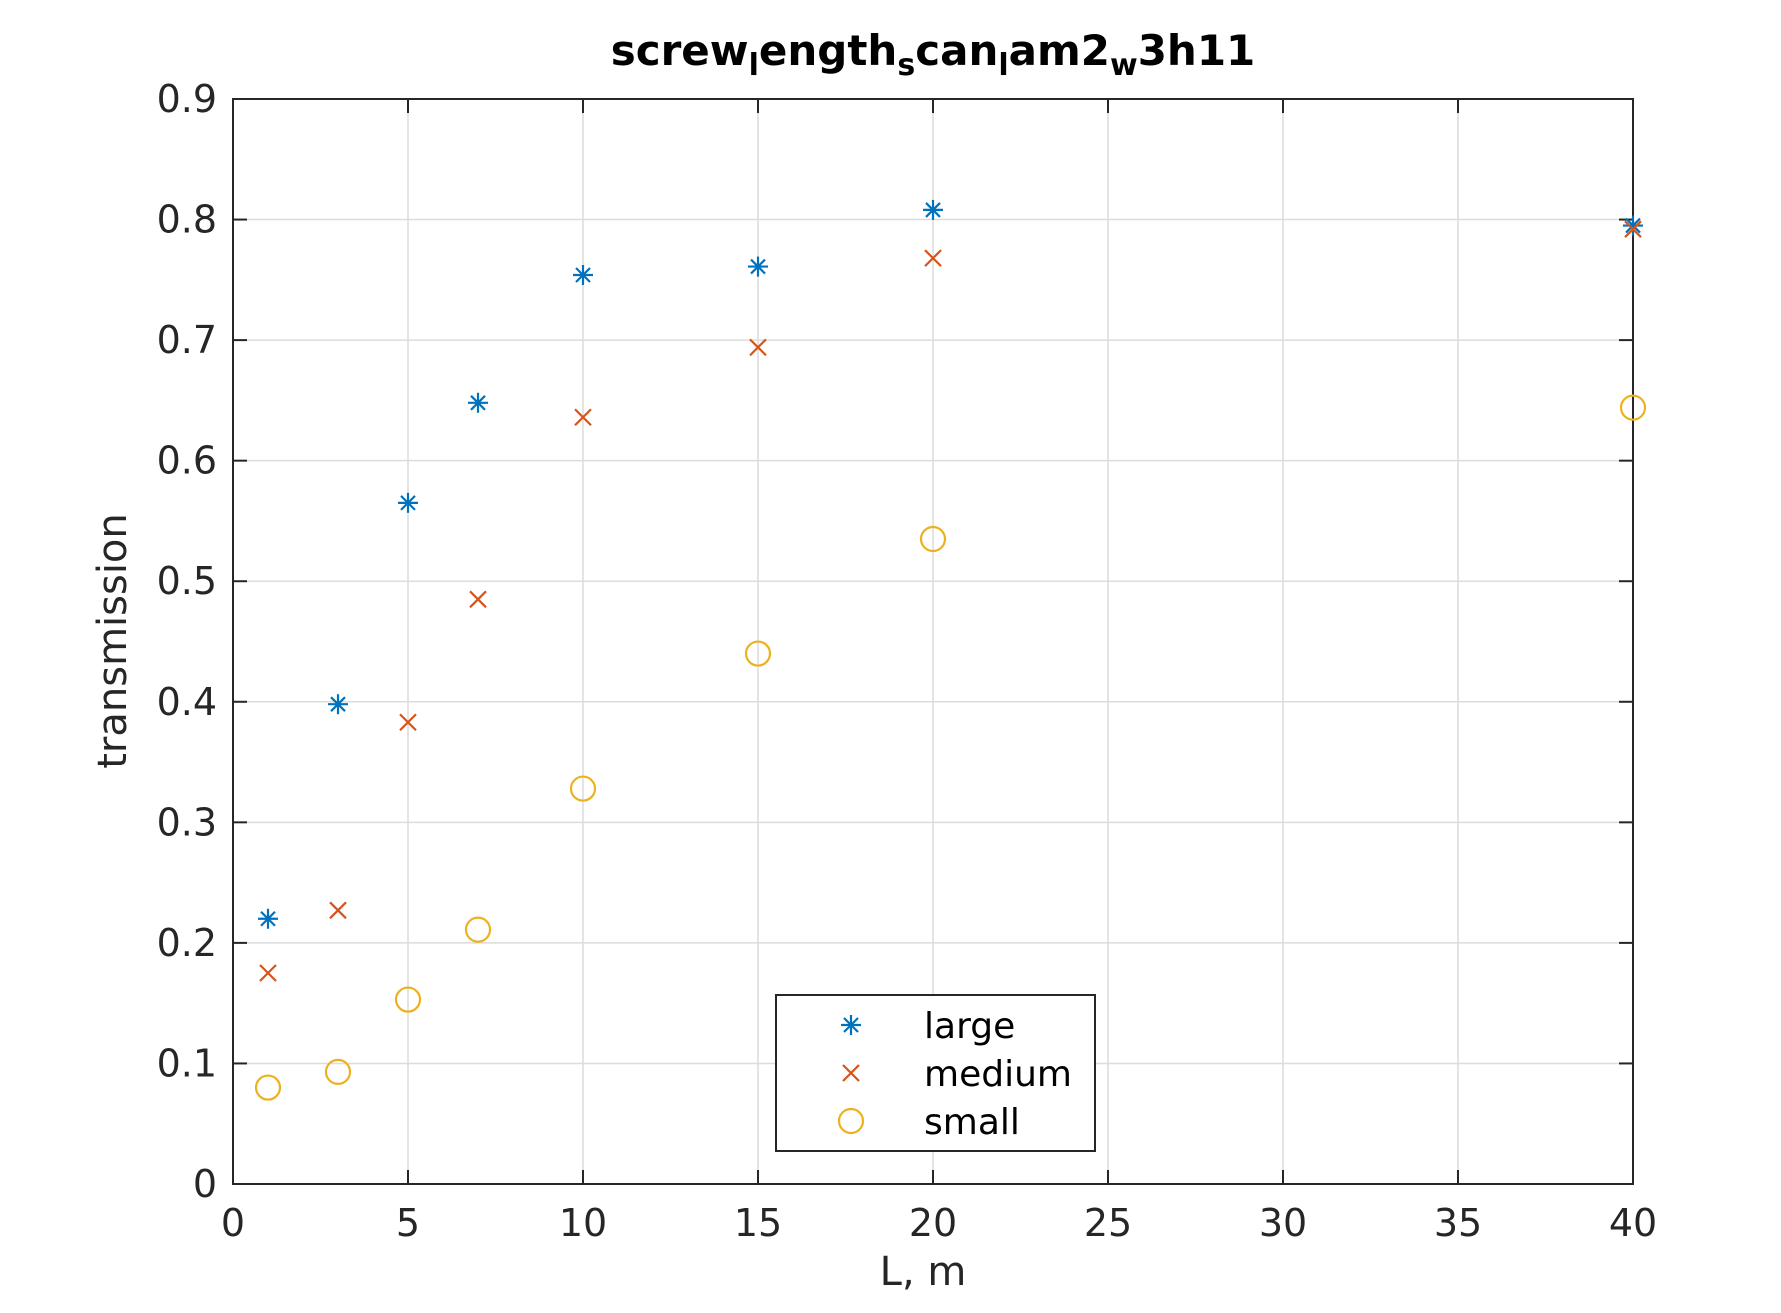  What do you see at coordinates (583, 1223) in the screenshot?
I see `x-tick-label: 10` at bounding box center [583, 1223].